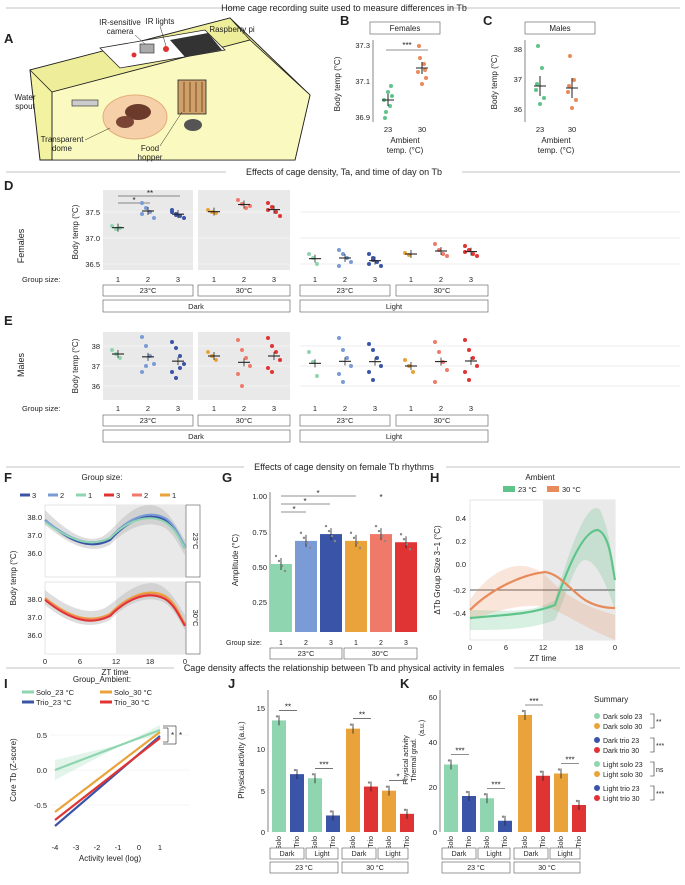  What do you see at coordinates (540, 129) in the screenshot?
I see `c-xtick: 23` at bounding box center [540, 129].